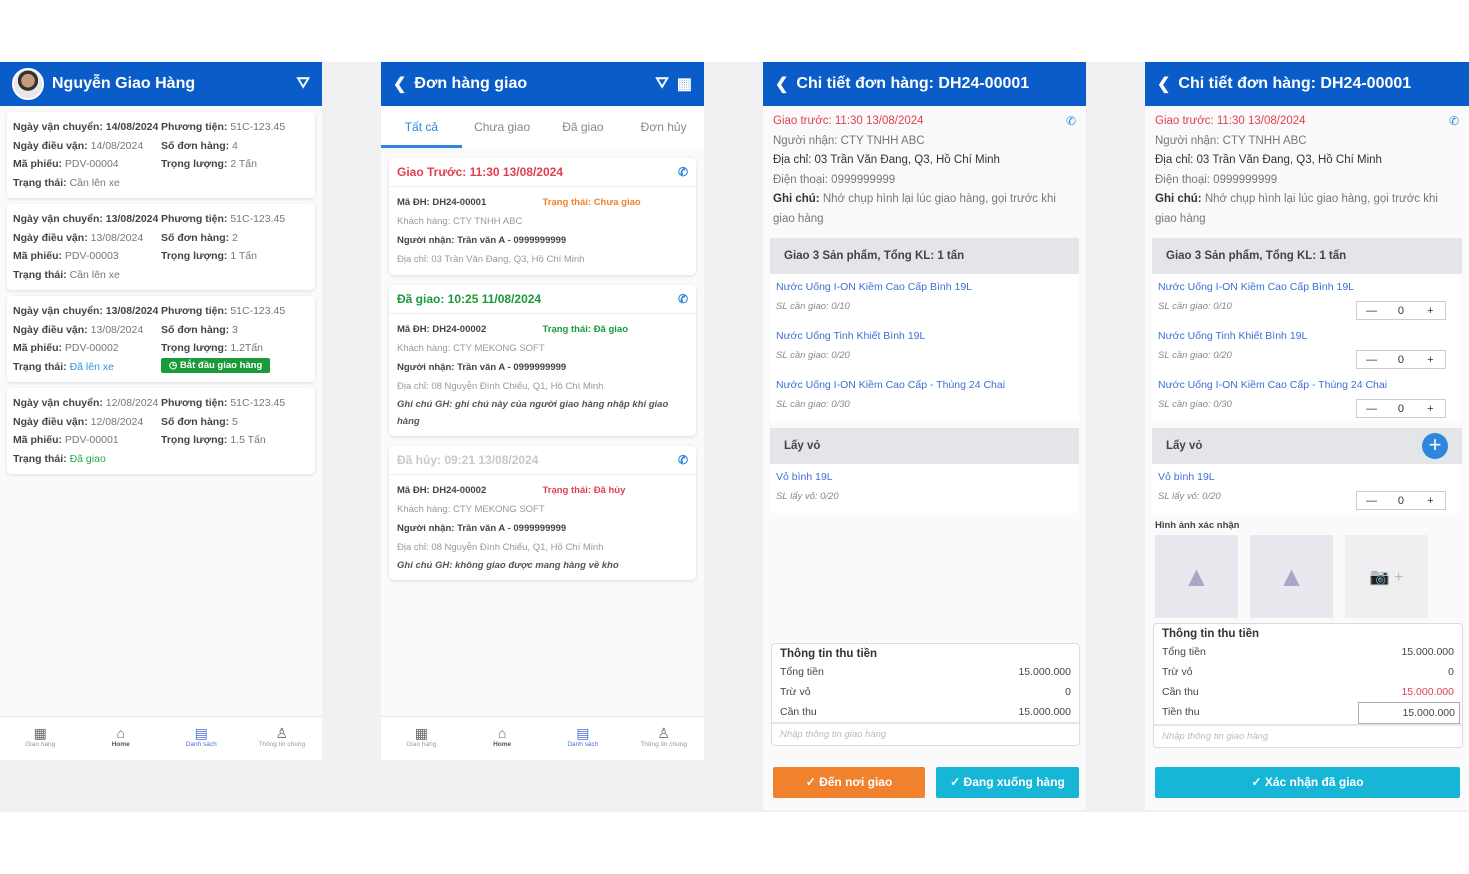 The image size is (1469, 874). Describe the element at coordinates (583, 733) in the screenshot. I see `list-icon: ▤` at that location.